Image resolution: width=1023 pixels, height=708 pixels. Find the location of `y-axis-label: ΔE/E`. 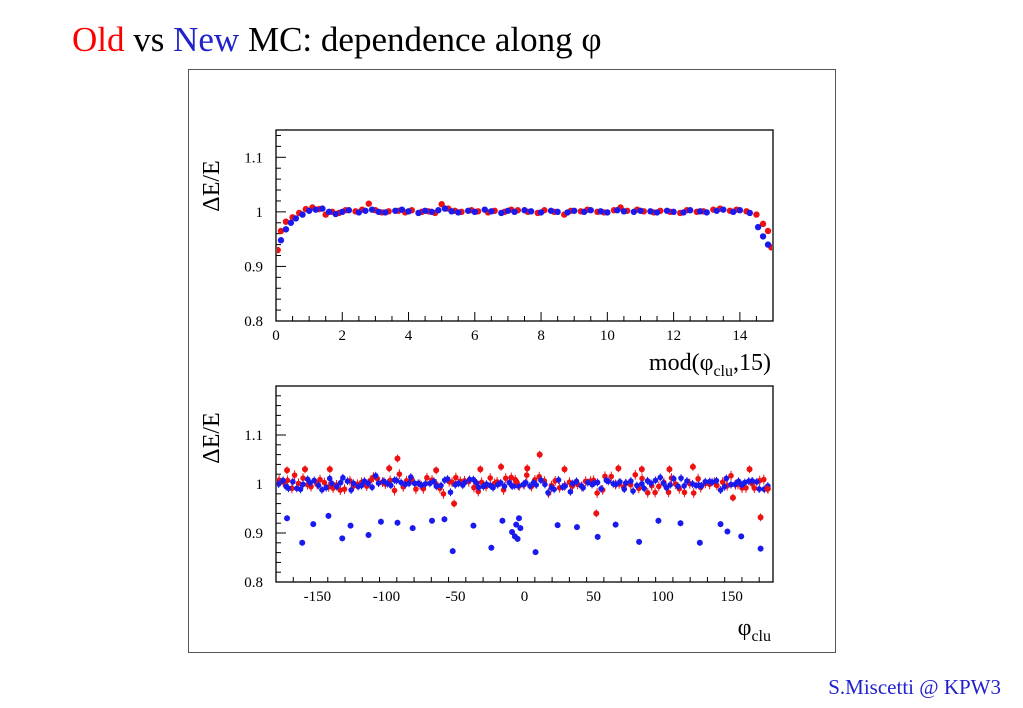

y-axis-label: ΔE/E is located at coordinates (212, 185).